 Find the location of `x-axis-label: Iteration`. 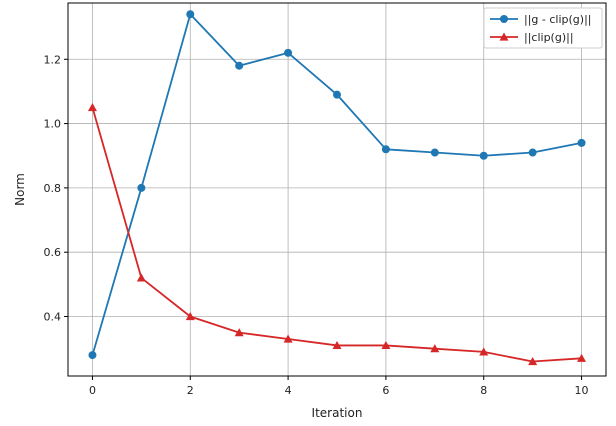

x-axis-label: Iteration is located at coordinates (337, 413).